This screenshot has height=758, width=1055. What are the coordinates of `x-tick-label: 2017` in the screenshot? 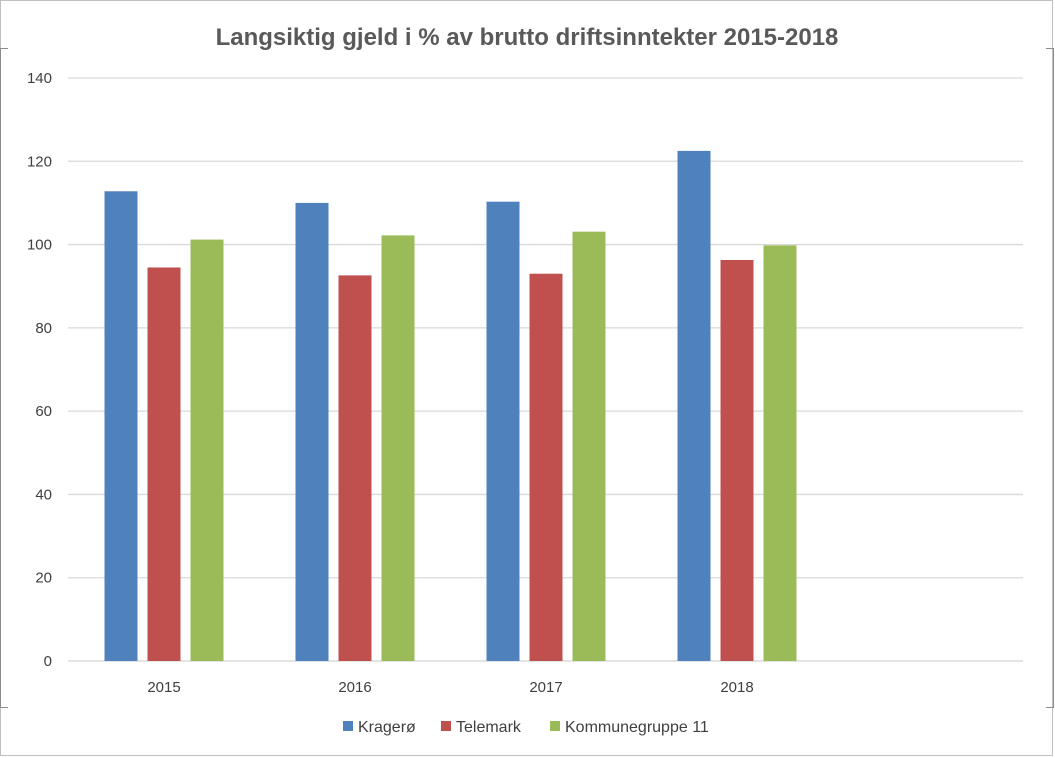 It's located at (545, 687).